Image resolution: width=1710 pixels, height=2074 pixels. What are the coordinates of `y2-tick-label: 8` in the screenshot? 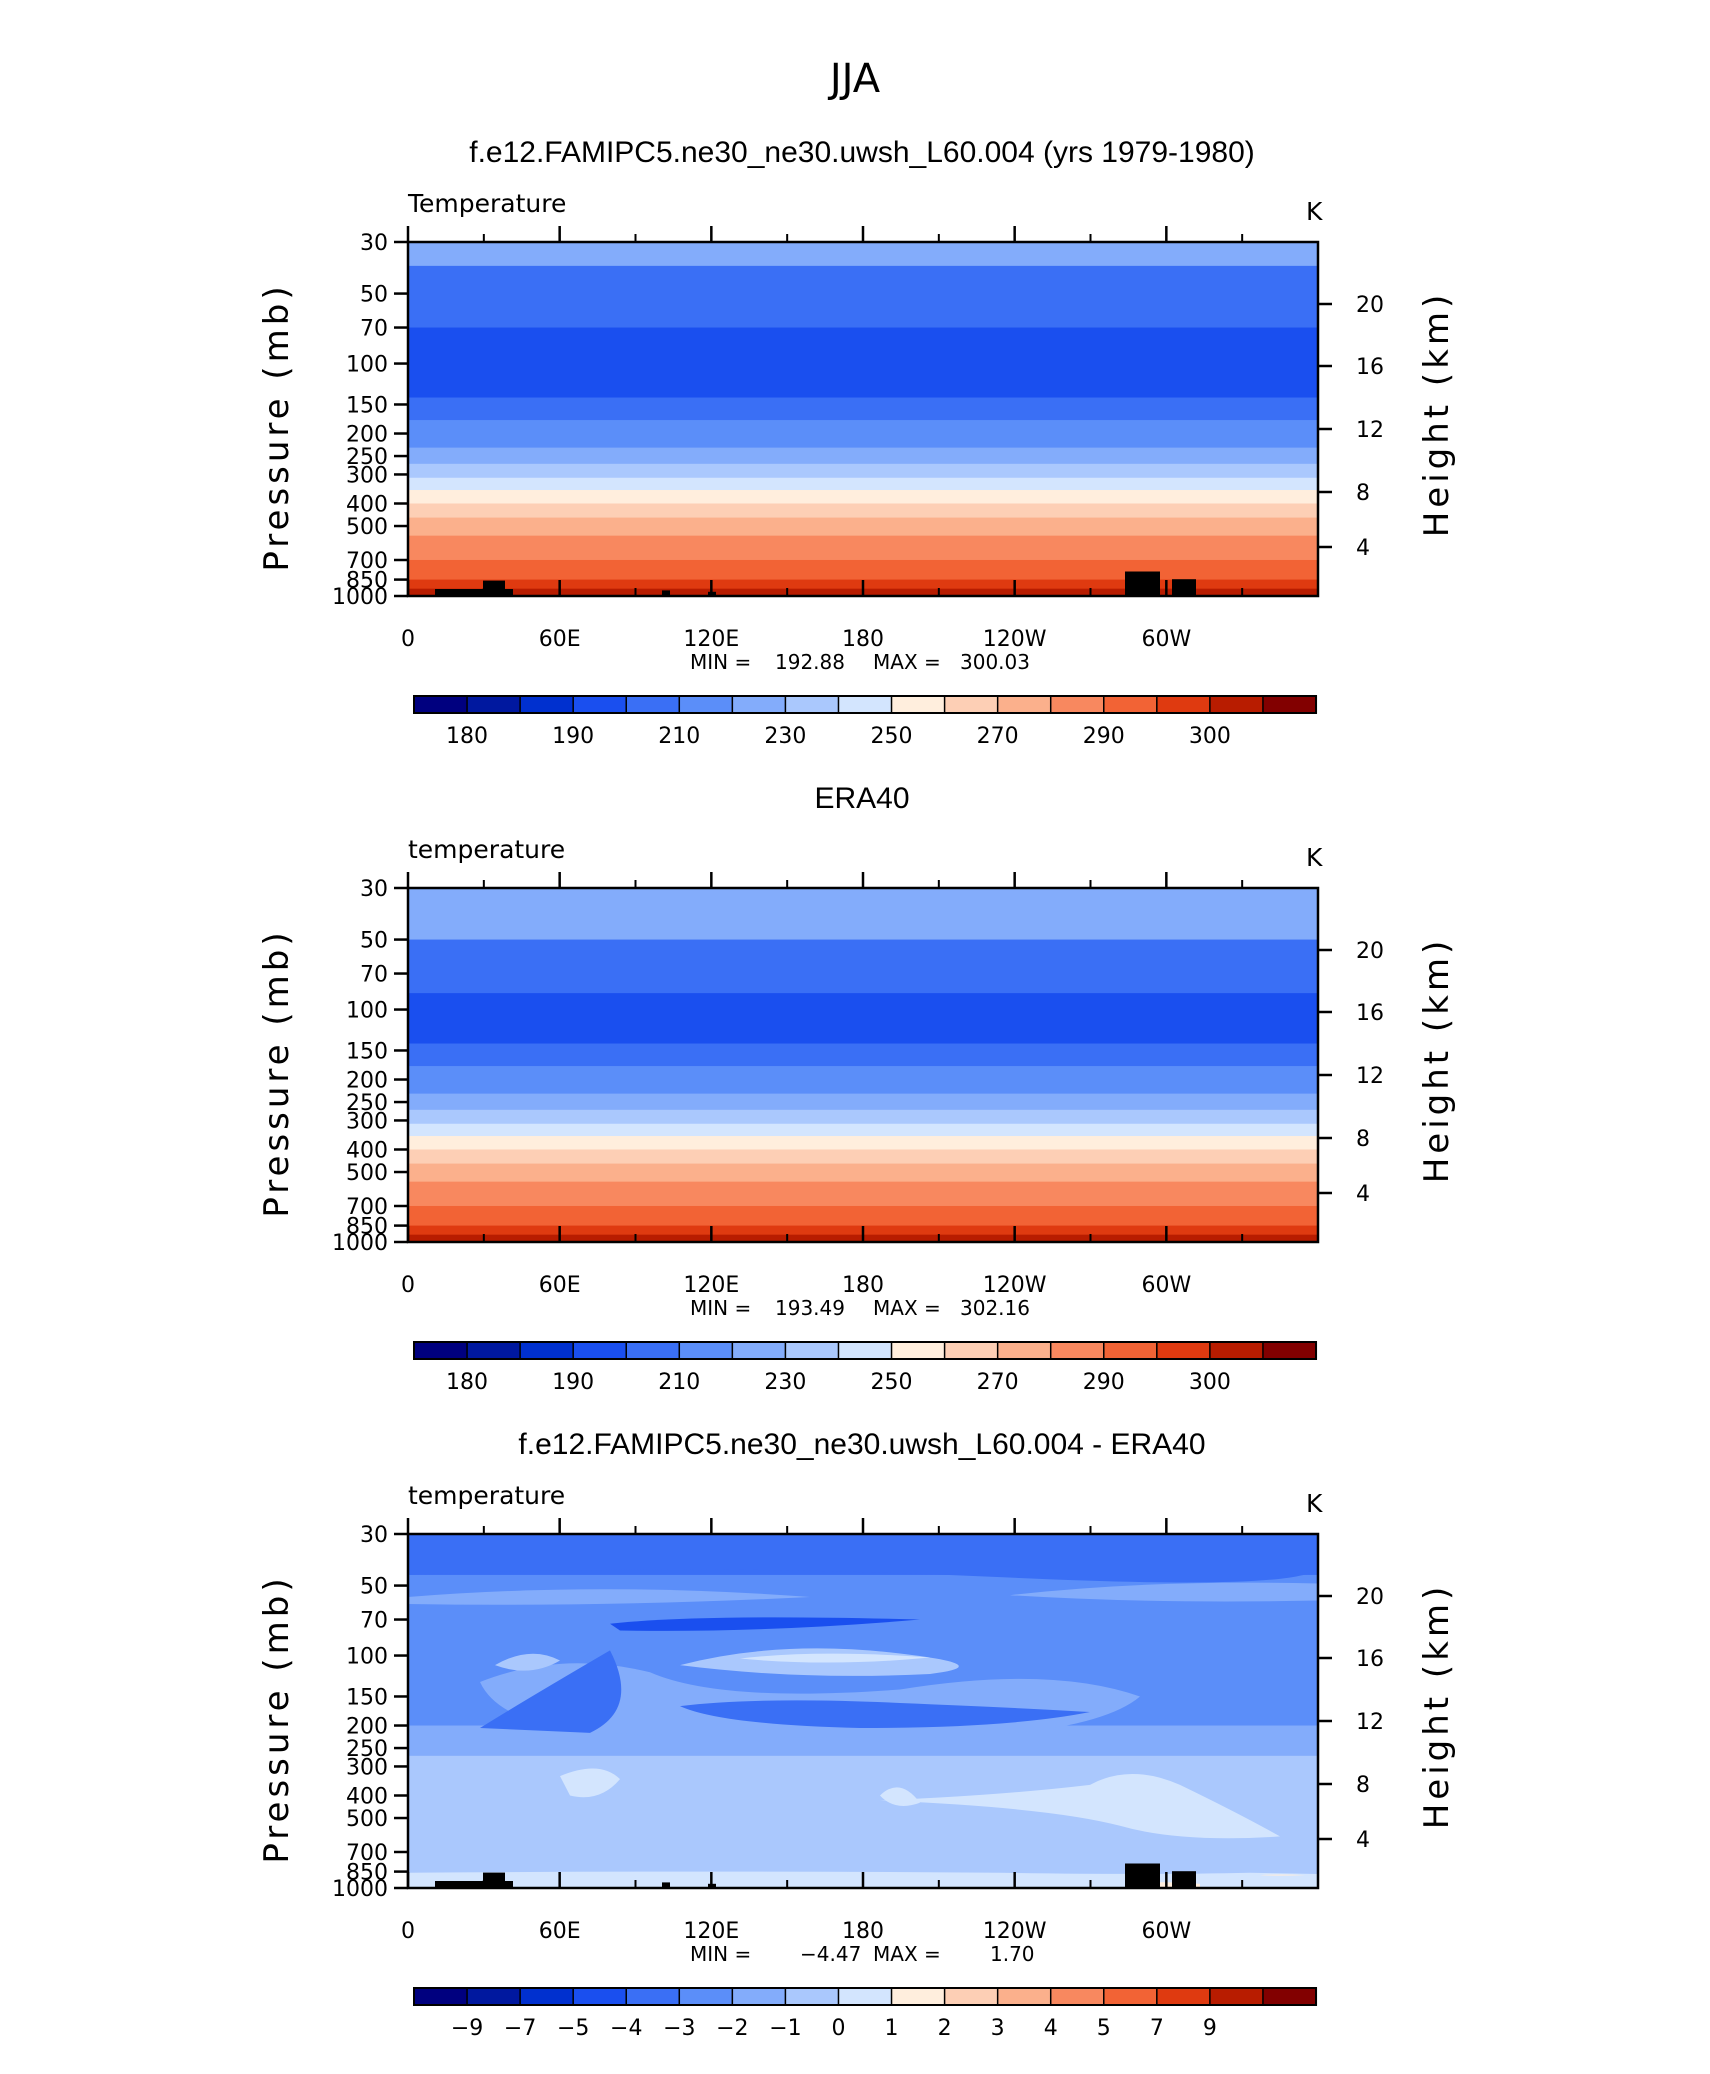 It's located at (1363, 493).